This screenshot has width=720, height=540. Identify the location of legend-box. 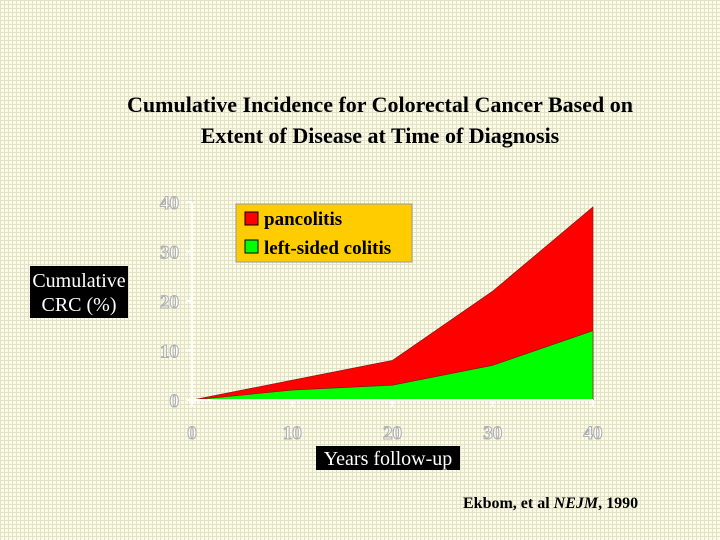
(324, 233).